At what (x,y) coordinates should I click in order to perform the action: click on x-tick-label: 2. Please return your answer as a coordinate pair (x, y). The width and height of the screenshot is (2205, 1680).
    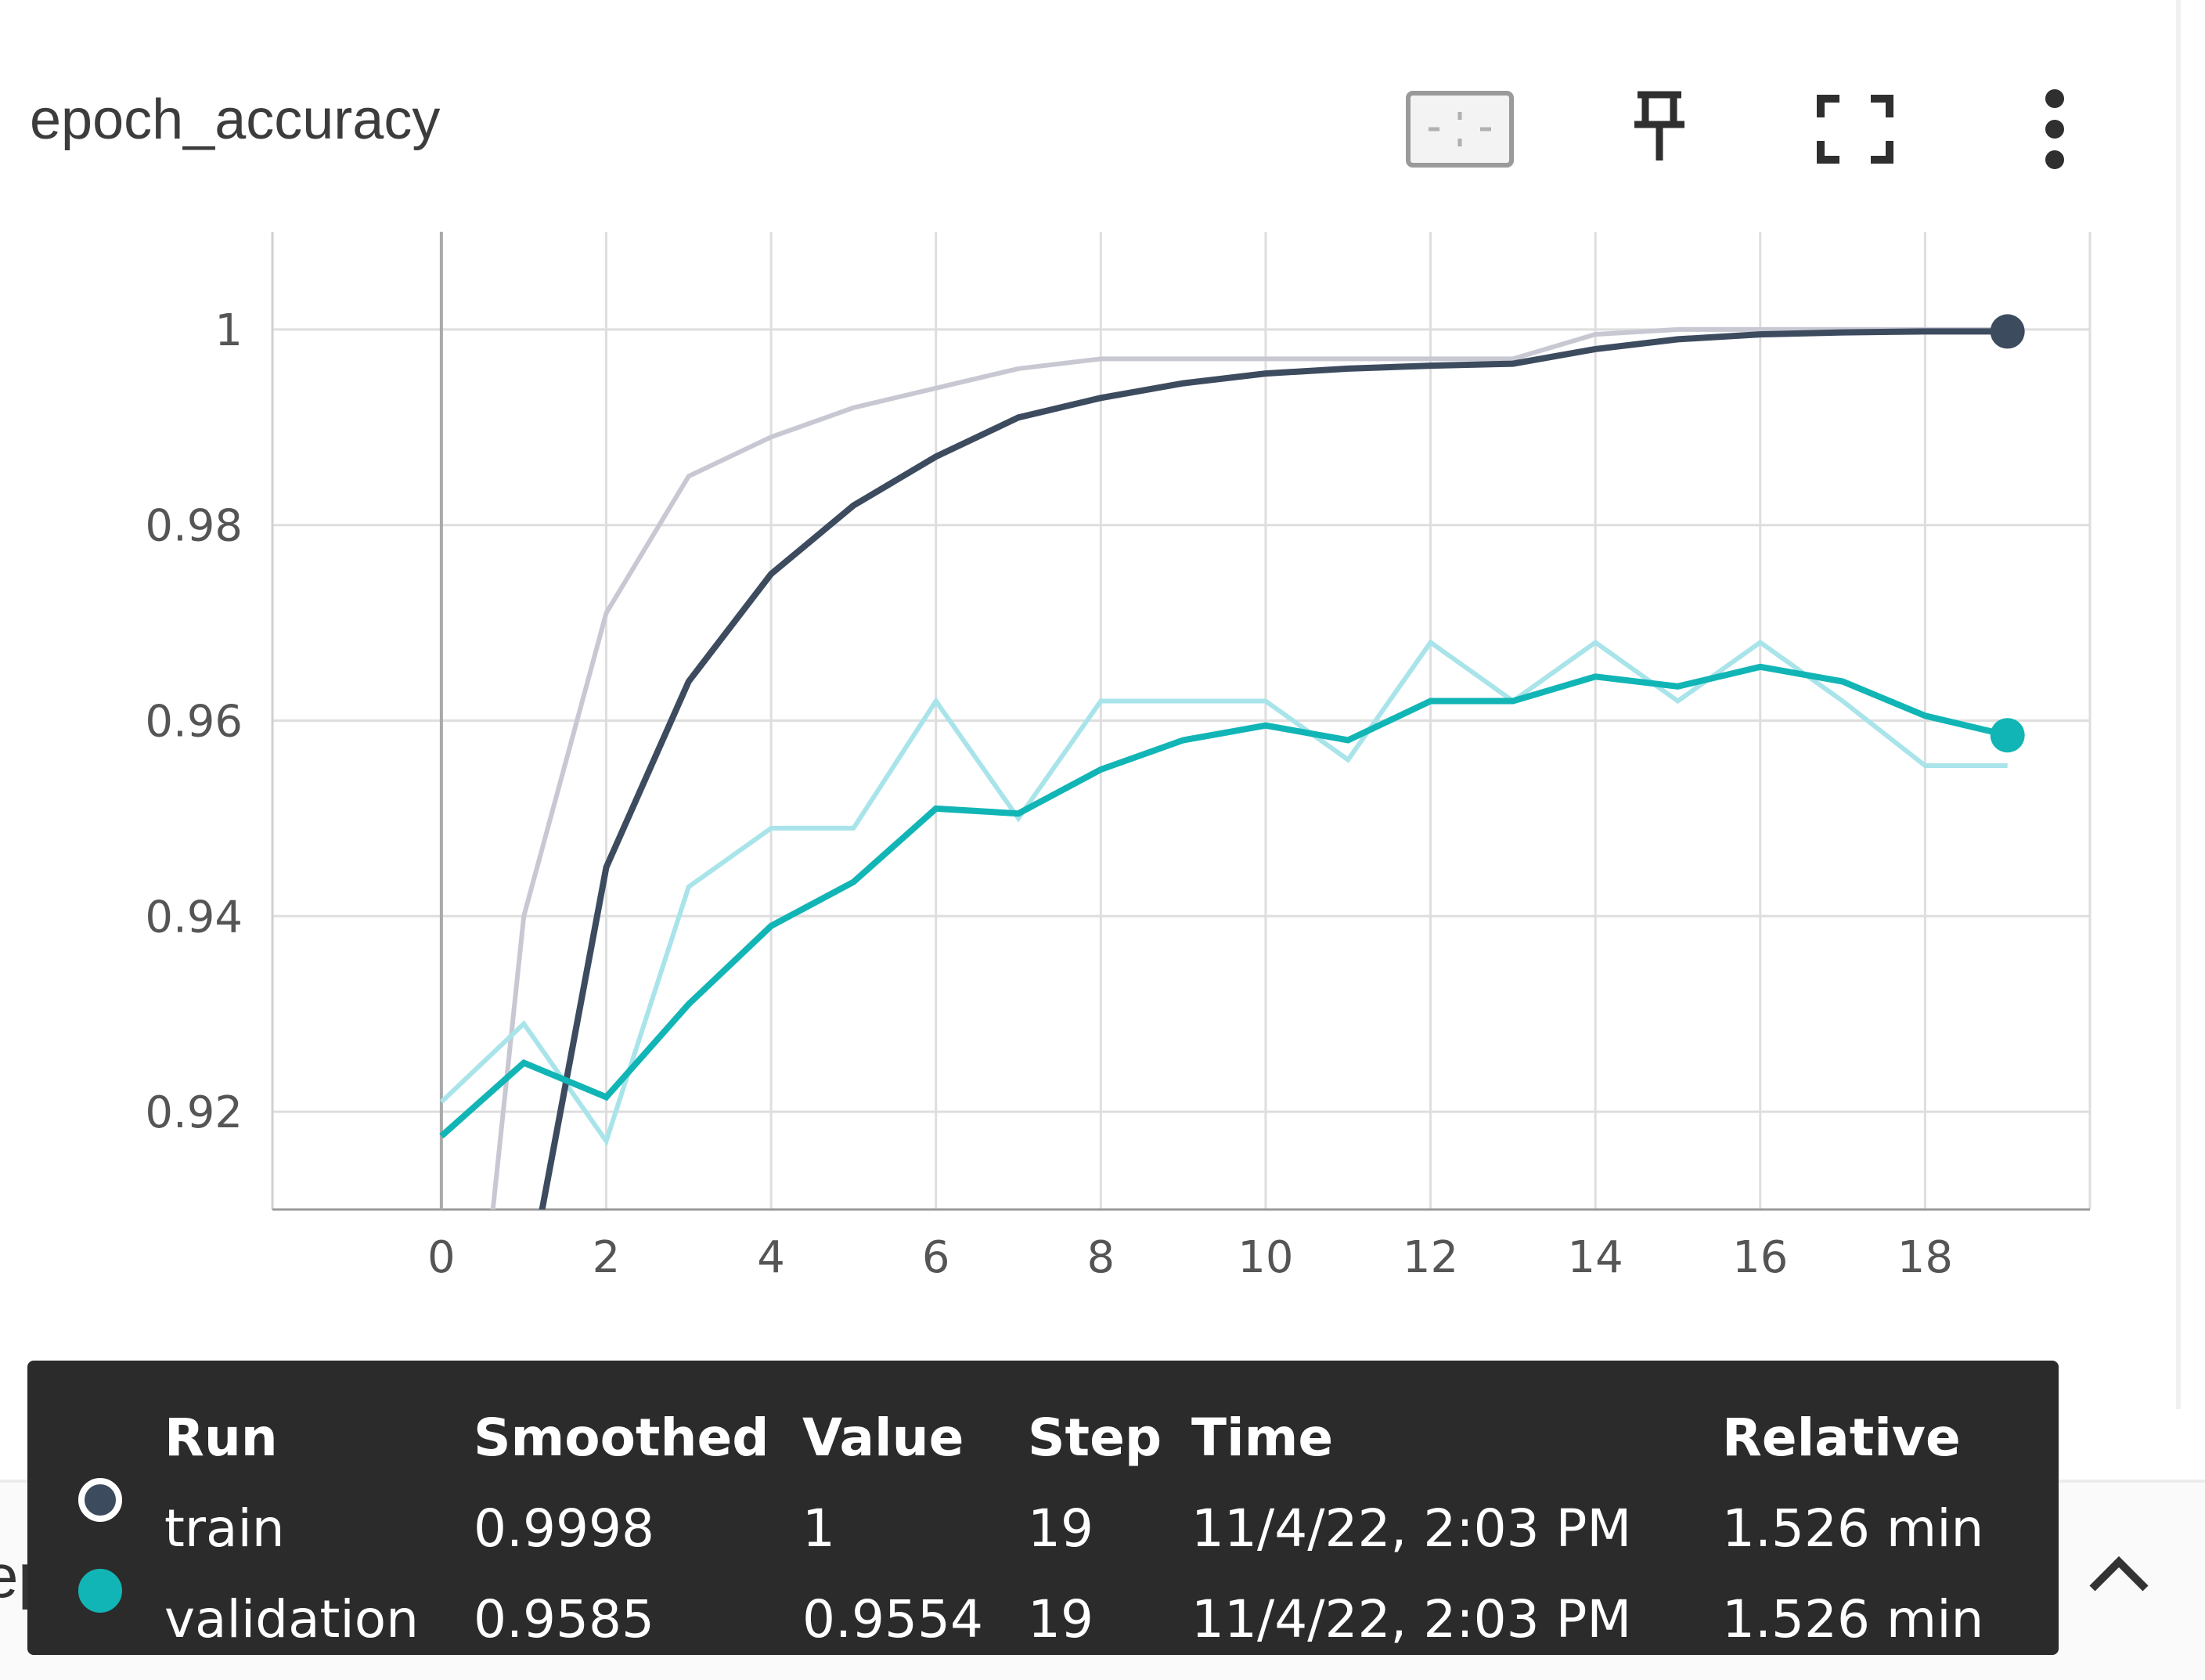
    Looking at the image, I should click on (607, 1257).